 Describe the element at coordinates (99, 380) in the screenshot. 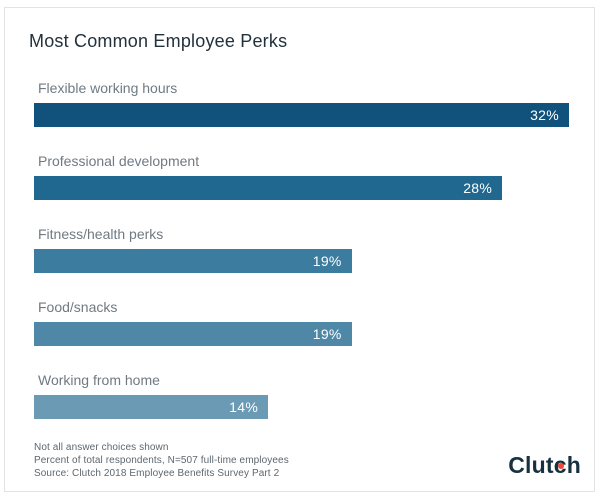

I see `bar-category-label: Working from home` at that location.